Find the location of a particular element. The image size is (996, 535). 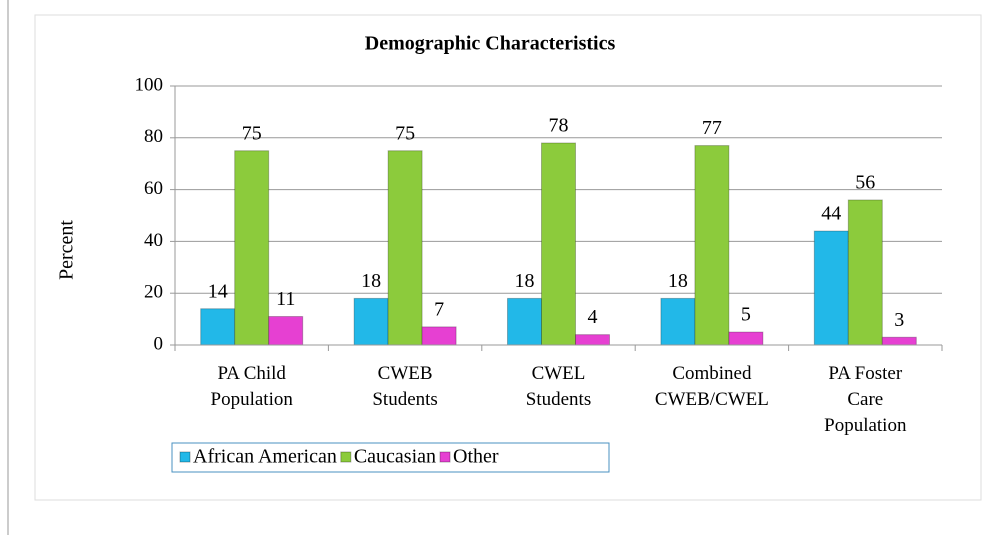

legend-label: Caucasian is located at coordinates (395, 457).